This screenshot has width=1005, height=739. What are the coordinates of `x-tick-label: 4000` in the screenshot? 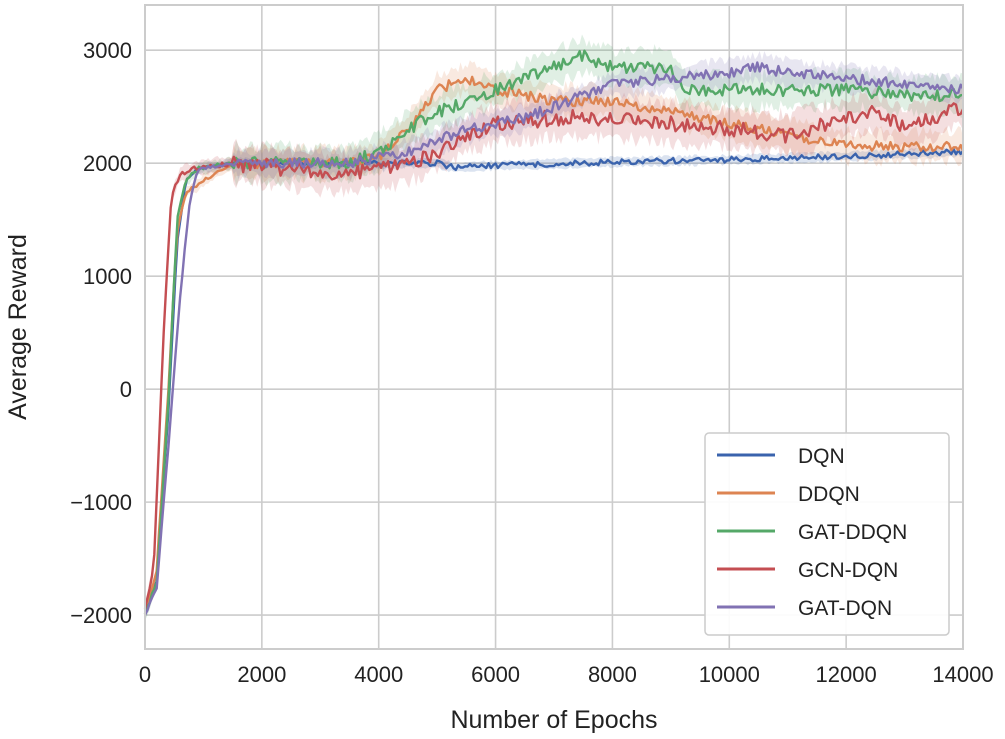 It's located at (378, 674).